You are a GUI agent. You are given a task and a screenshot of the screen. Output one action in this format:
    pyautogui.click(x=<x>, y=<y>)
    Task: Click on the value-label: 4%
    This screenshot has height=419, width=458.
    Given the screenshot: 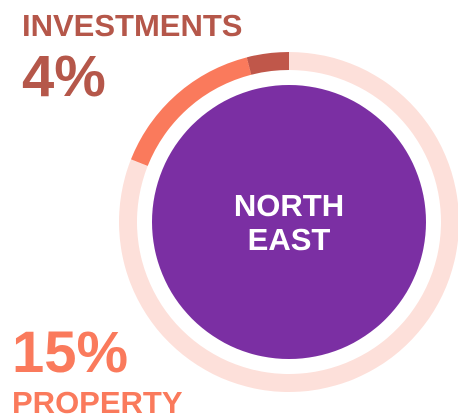 What is the action you would take?
    pyautogui.click(x=64, y=76)
    